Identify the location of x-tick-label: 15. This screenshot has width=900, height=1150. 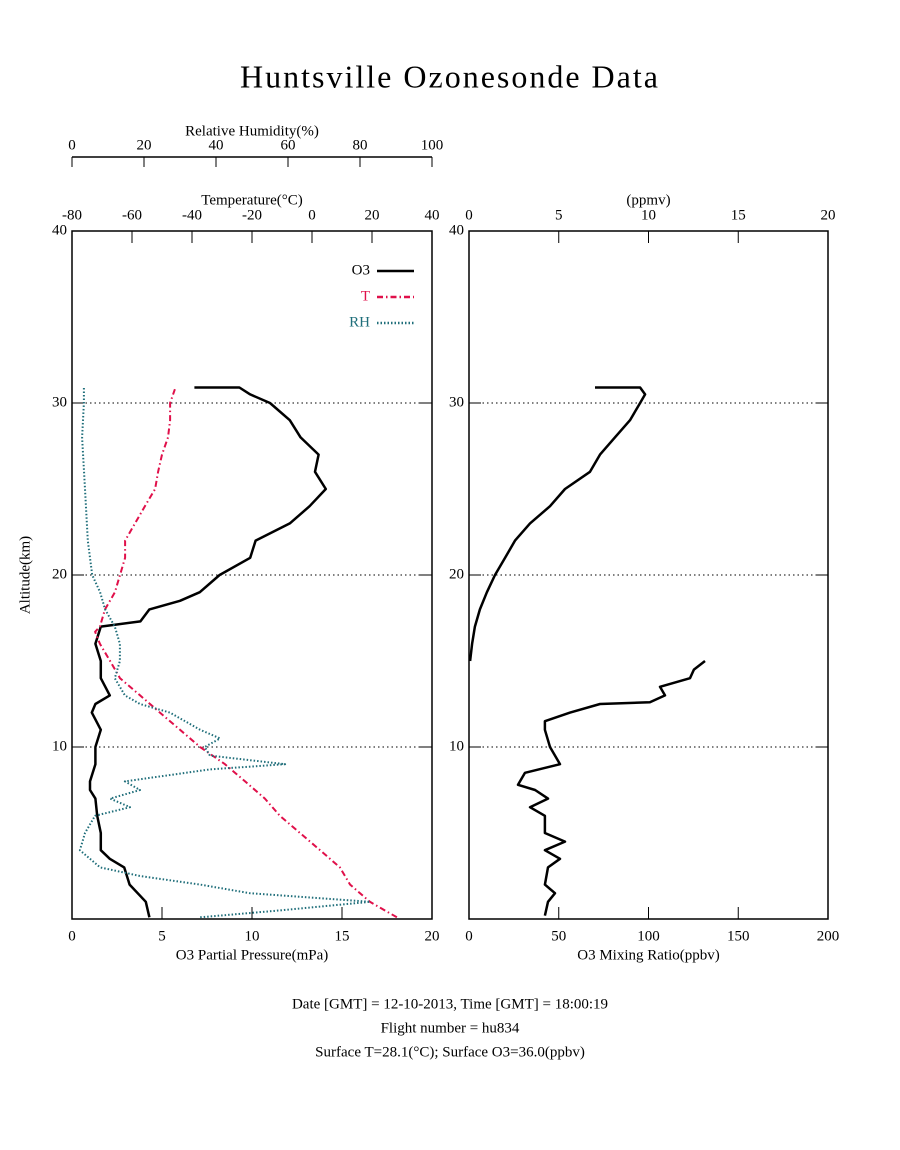
(342, 936).